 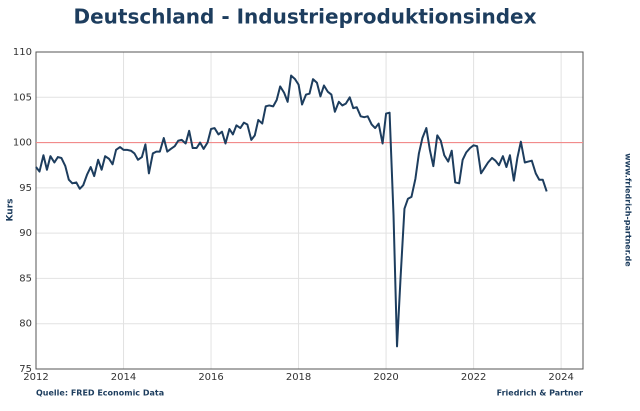 What do you see at coordinates (22, 52) in the screenshot?
I see `y-tick-label: 110` at bounding box center [22, 52].